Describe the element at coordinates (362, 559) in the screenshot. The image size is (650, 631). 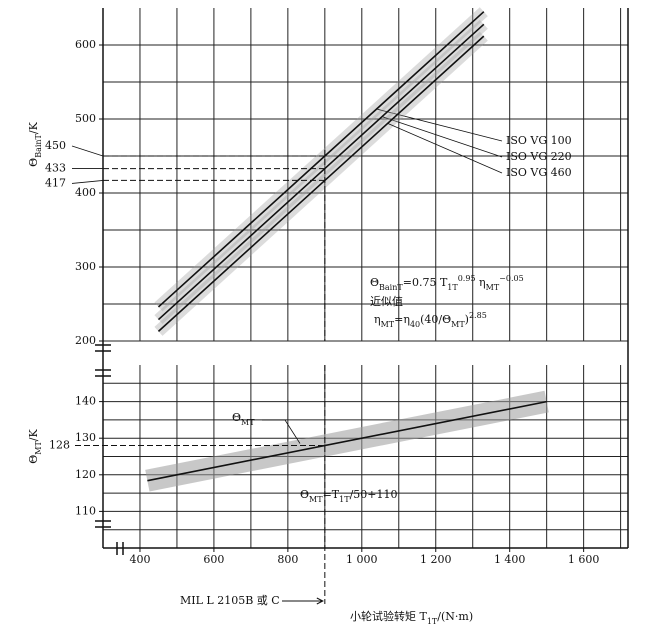
I see `x-tick-label: 1 000` at that location.